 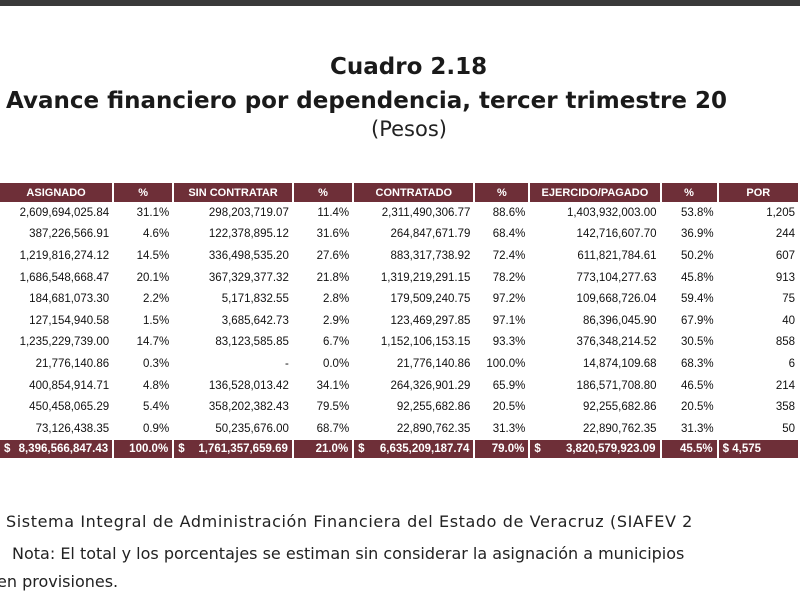 I want to click on header-pct-contratado: %, so click(x=502, y=192).